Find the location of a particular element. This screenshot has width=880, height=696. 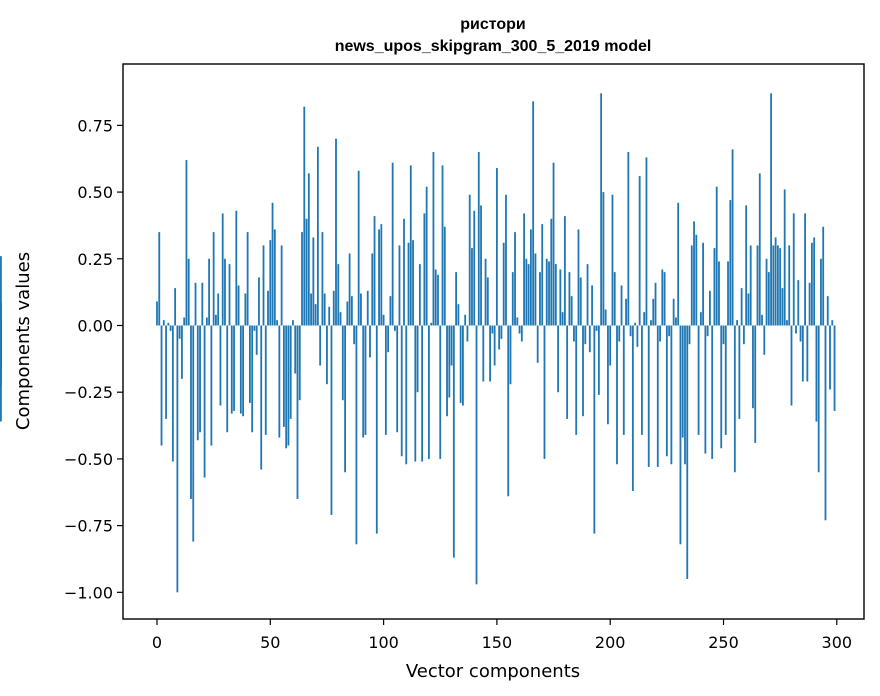

x-tick-label: 200 is located at coordinates (610, 642).